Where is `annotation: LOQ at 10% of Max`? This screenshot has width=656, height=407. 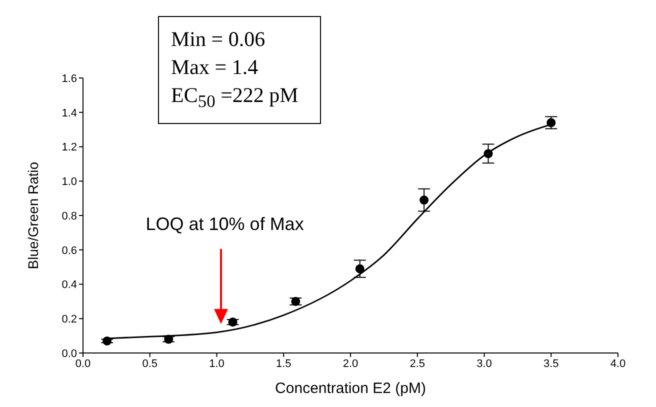
annotation: LOQ at 10% of Max is located at coordinates (225, 224).